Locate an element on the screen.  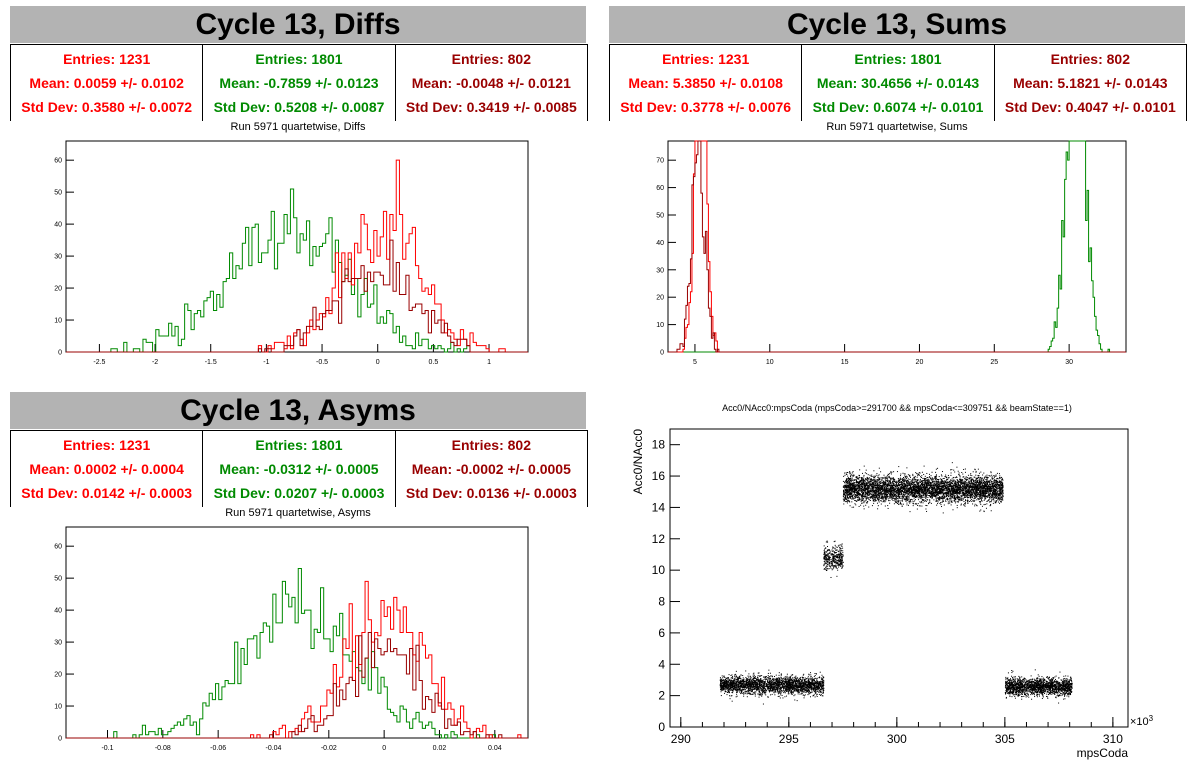
stat-entries: Entries: 1231 is located at coordinates (107, 59).